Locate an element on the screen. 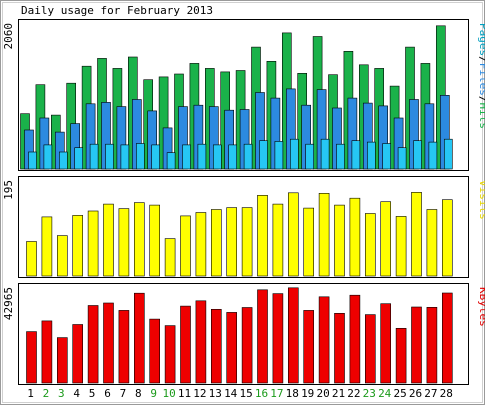 Image resolution: width=485 pixels, height=405 pixels. x-tick-label-17: 17 is located at coordinates (276, 393).